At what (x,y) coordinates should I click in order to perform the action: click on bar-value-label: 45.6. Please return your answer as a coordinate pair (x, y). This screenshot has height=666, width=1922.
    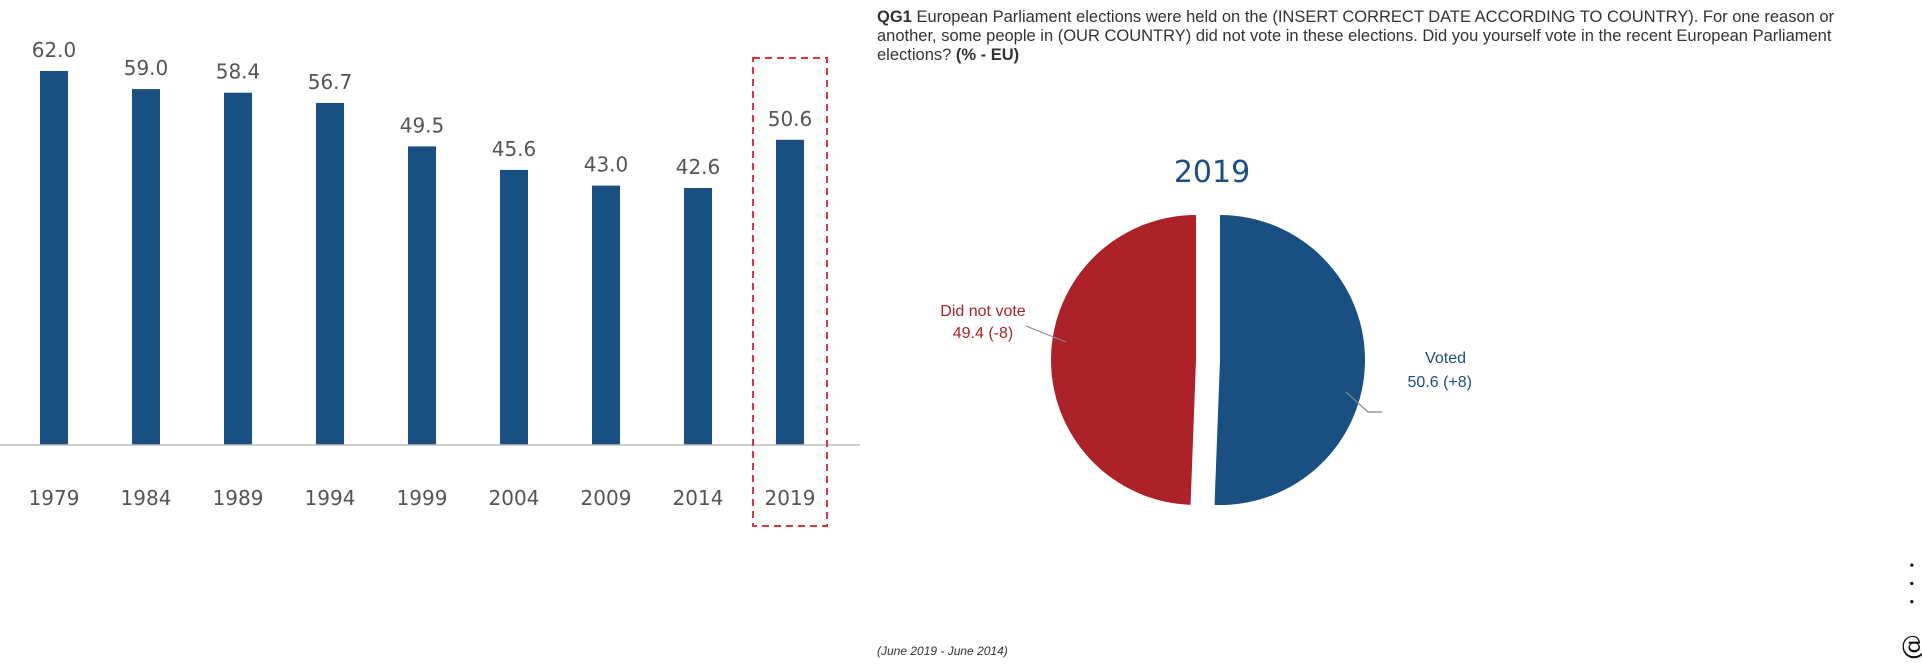
    Looking at the image, I should click on (514, 149).